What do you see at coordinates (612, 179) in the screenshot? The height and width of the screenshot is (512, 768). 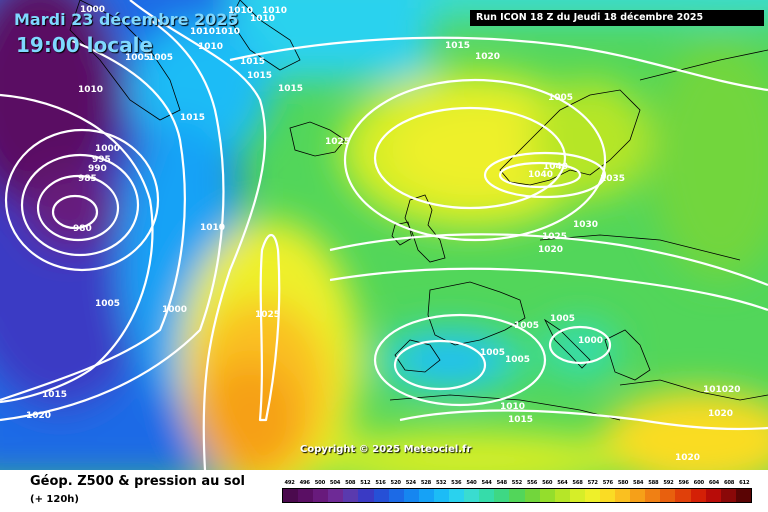 I see `isobar-label: 1035` at bounding box center [612, 179].